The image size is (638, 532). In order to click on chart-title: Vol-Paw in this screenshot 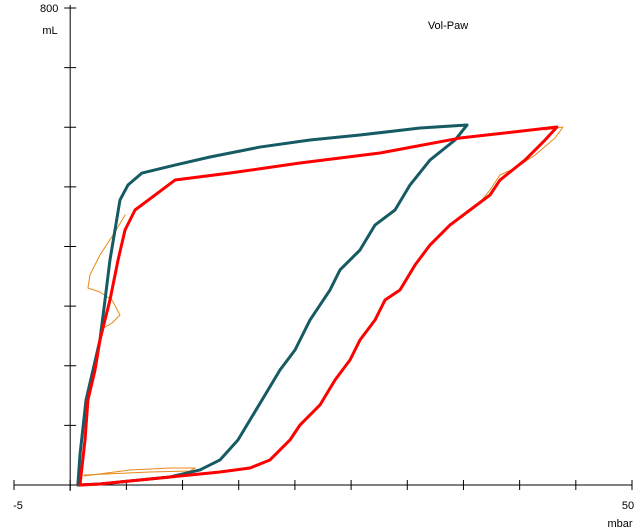, I will do `click(448, 26)`.